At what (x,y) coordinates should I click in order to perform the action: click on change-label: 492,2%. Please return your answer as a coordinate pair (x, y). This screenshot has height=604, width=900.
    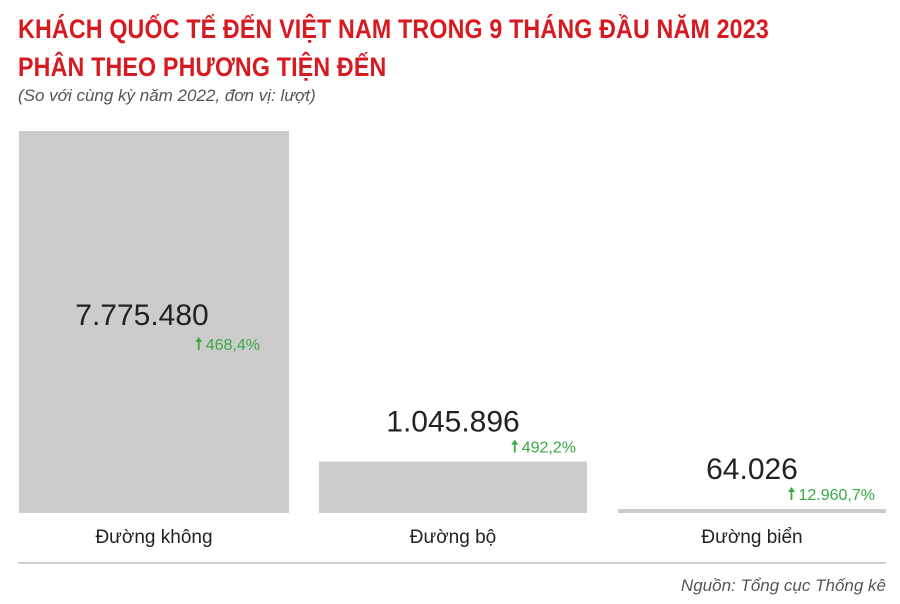
    Looking at the image, I should click on (549, 448).